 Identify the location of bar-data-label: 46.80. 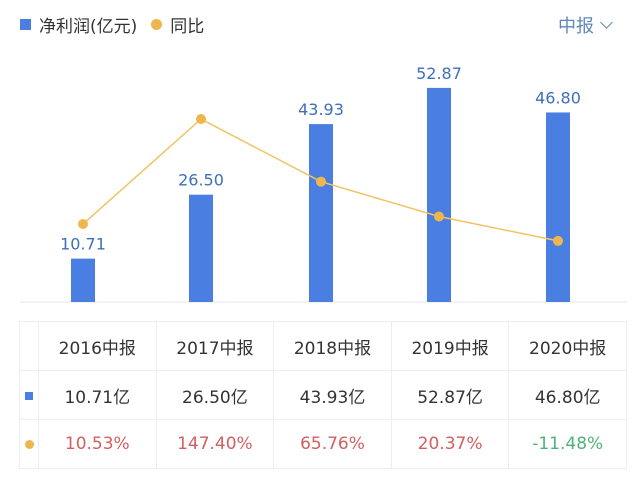
(558, 97).